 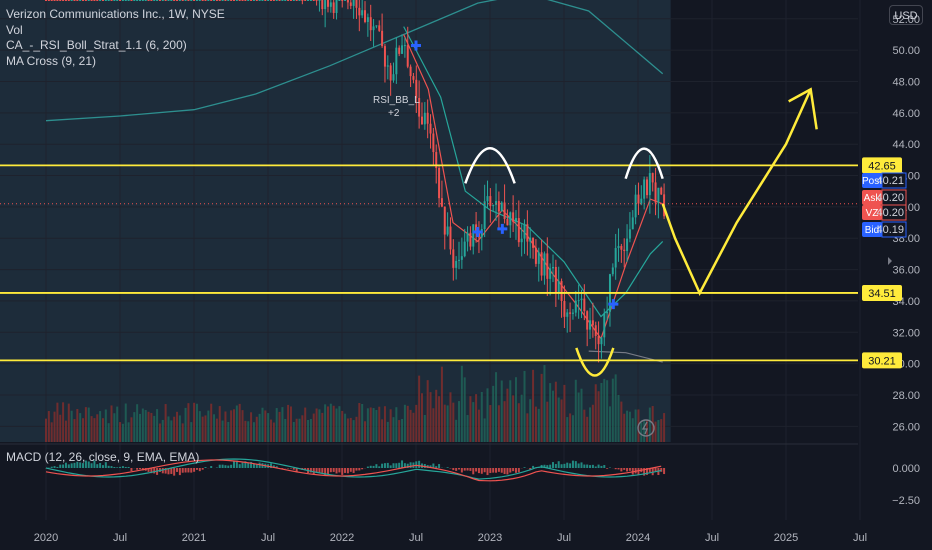 What do you see at coordinates (14, 29) in the screenshot?
I see `volume-legend: Vol` at bounding box center [14, 29].